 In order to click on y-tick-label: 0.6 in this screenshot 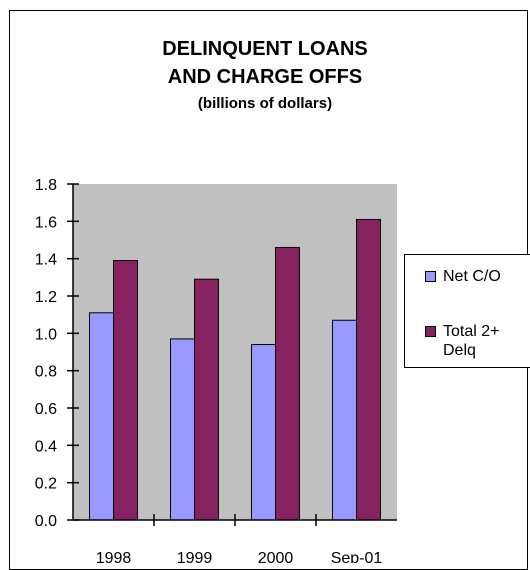, I will do `click(46, 409)`.